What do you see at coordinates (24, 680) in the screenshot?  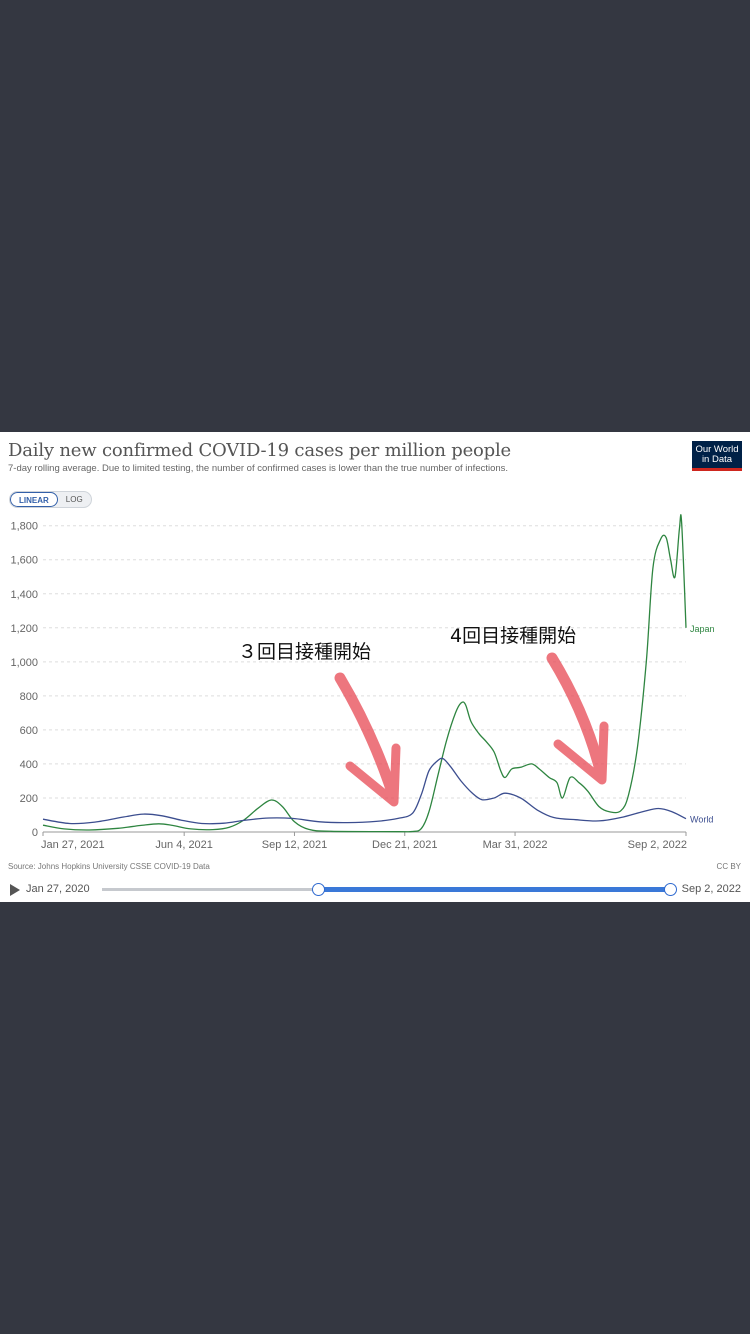 I see `y-axis-ticks: 0 200 400 600 800 1,000 1,200 1,400 1,600 1,800` at bounding box center [24, 680].